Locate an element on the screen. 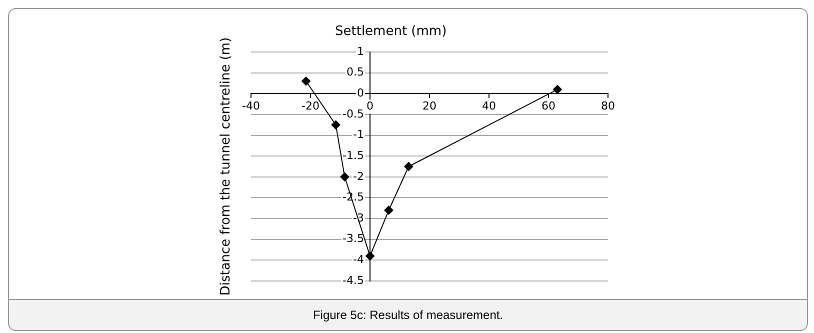  y-tick-label: -1 is located at coordinates (358, 135).